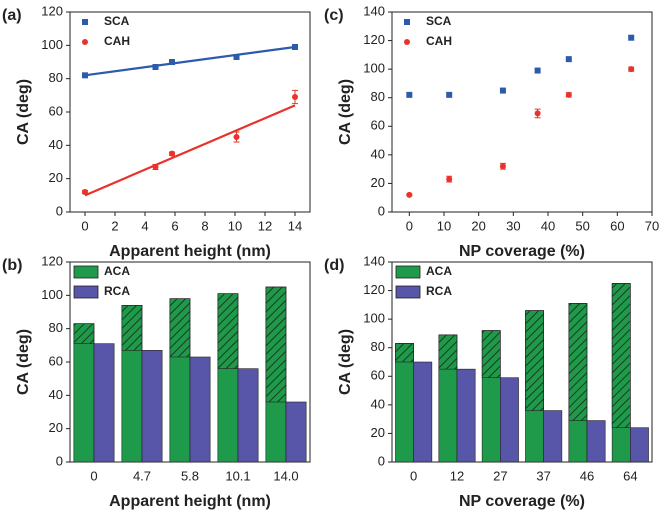 This screenshot has width=660, height=520. I want to click on y-tick-label: 80, so click(378, 96).